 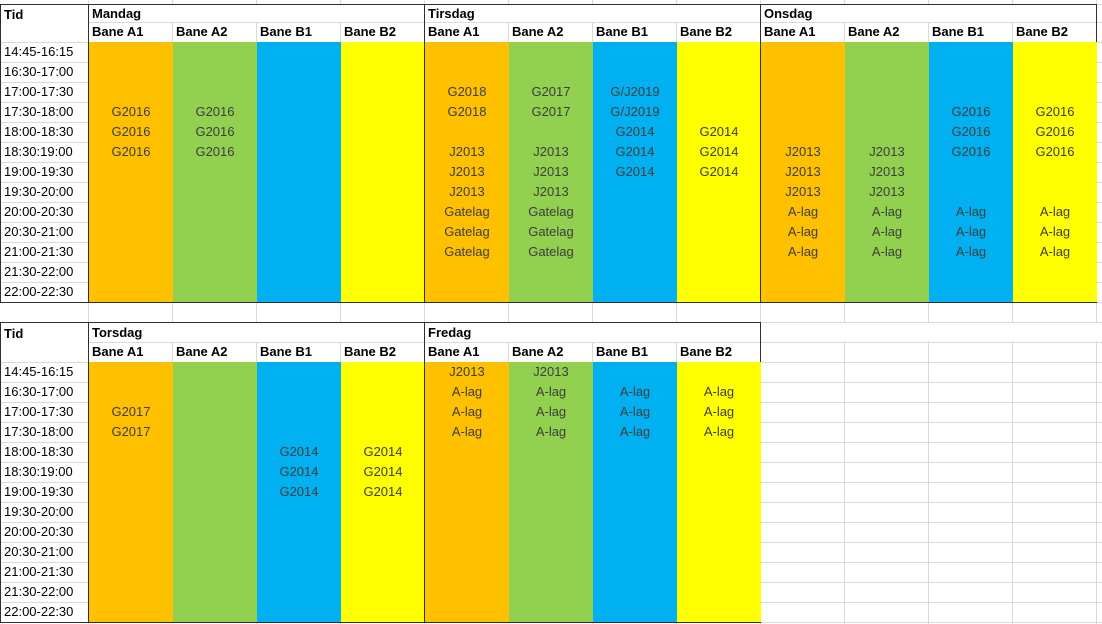 What do you see at coordinates (454, 351) in the screenshot?
I see `lane-header-cell: Bane A1` at bounding box center [454, 351].